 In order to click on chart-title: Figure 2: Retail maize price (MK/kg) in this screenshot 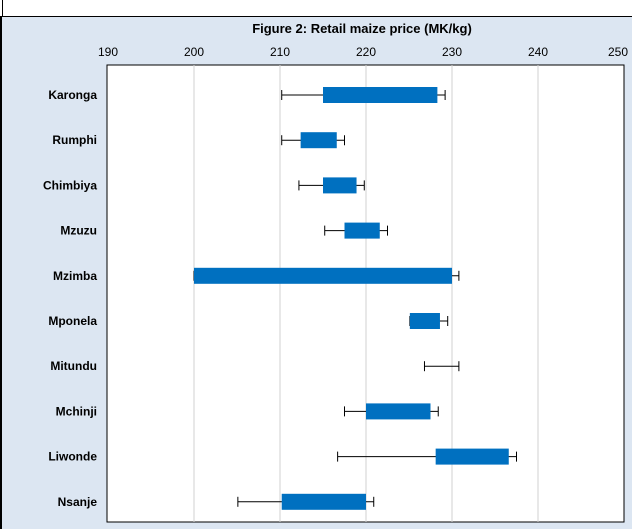, I will do `click(362, 28)`.